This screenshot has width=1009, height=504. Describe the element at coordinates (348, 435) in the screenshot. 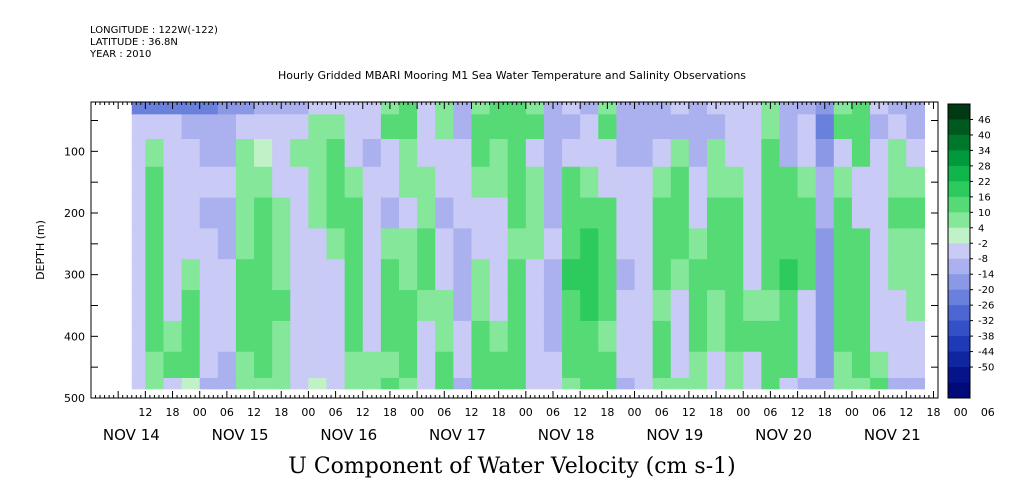

I see `x-day-label: NOV 16` at that location.